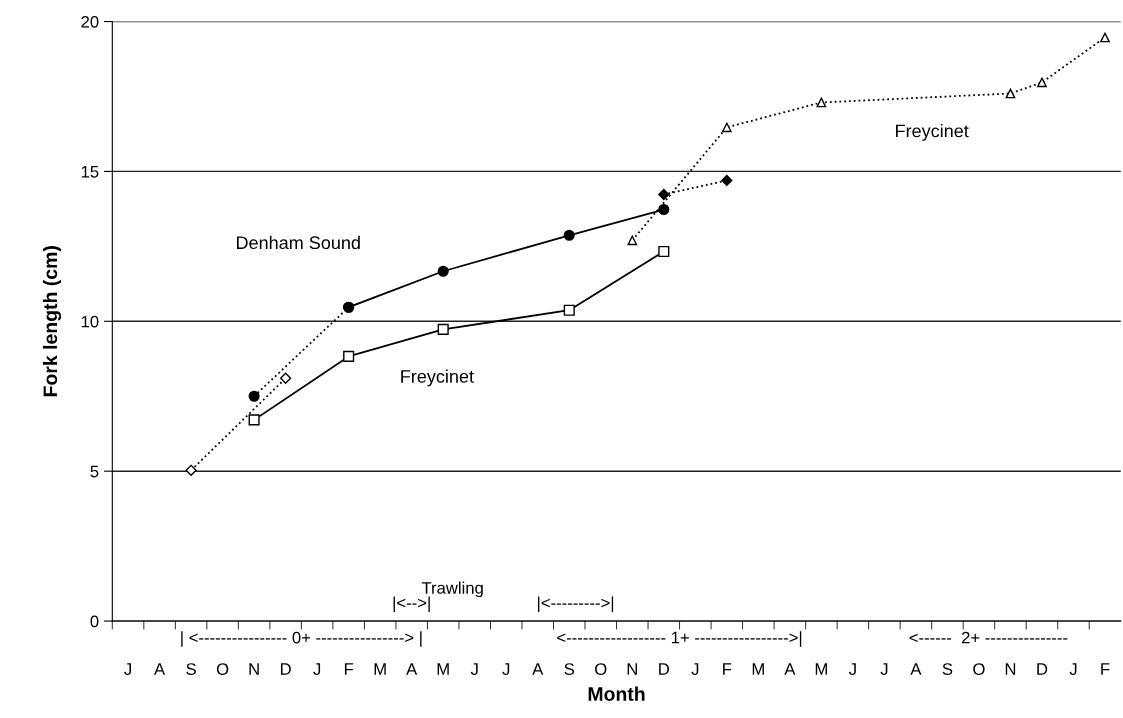 This screenshot has width=1123, height=718. What do you see at coordinates (301, 639) in the screenshot?
I see `text: | <---------------- 0+ ----------------> |` at bounding box center [301, 639].